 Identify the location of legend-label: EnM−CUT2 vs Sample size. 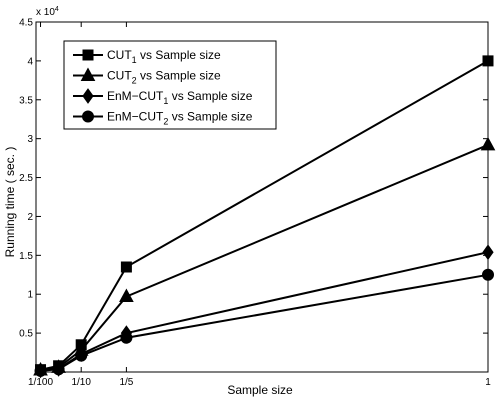
(180, 118).